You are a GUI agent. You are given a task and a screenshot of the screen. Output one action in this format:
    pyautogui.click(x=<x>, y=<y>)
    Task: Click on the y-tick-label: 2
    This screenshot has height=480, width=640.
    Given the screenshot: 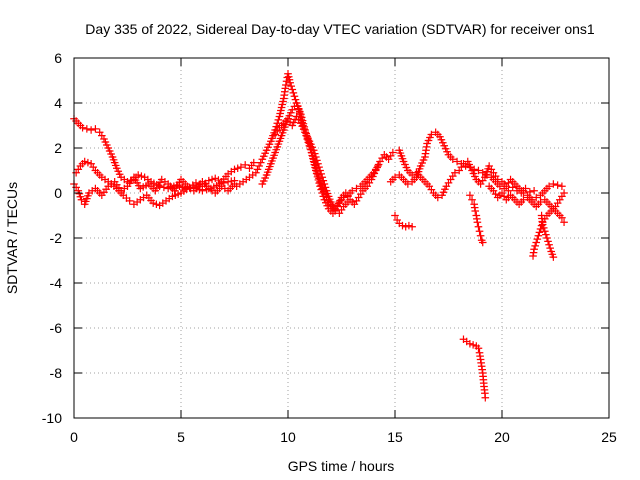 What is the action you would take?
    pyautogui.click(x=58, y=148)
    